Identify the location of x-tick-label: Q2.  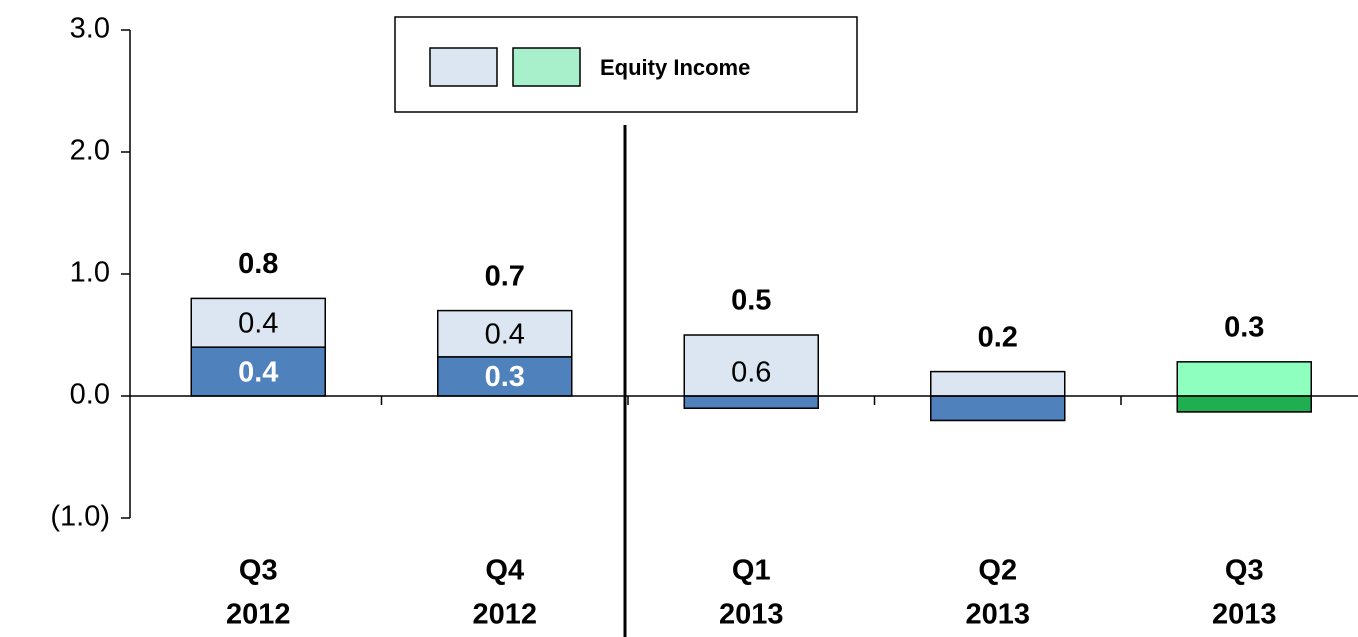
(997, 571).